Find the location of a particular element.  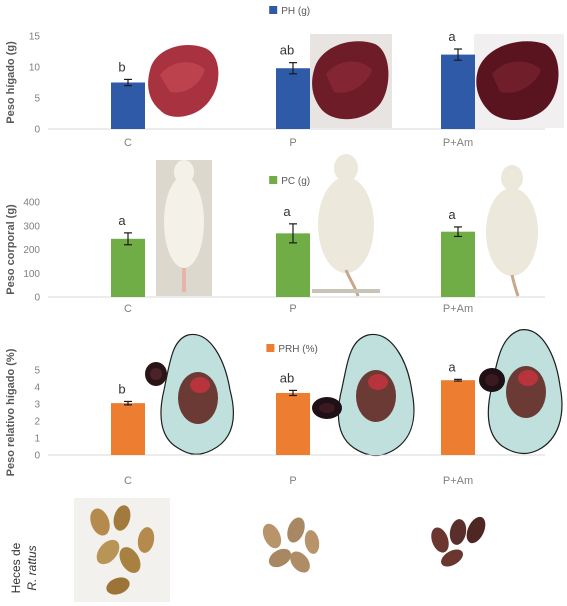

liver-photo-c is located at coordinates (182, 84).